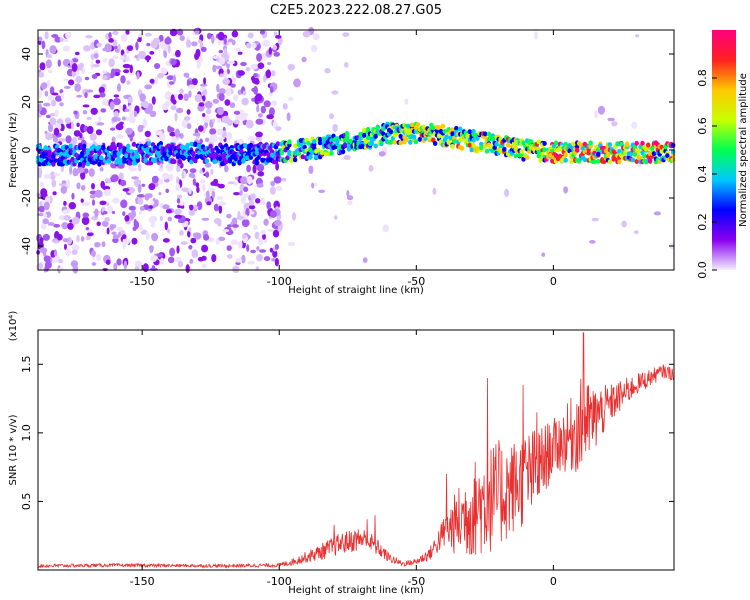 The width and height of the screenshot is (750, 600). Describe the element at coordinates (553, 281) in the screenshot. I see `spectrogram-x-tick-label: 0` at that location.